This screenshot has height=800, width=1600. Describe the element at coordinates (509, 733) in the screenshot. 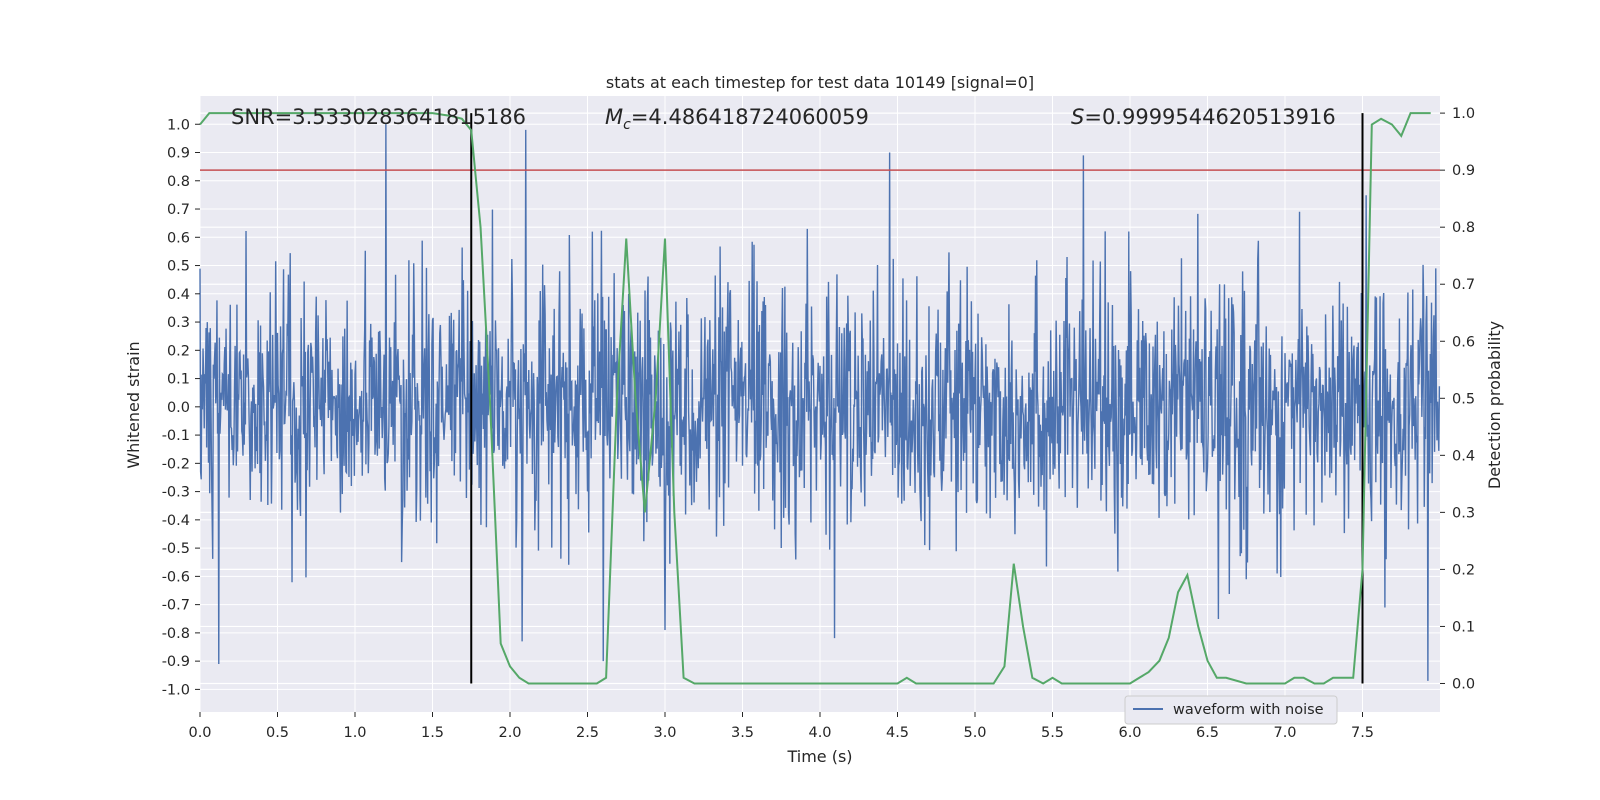

I see `x-tick-label: 2.0` at that location.